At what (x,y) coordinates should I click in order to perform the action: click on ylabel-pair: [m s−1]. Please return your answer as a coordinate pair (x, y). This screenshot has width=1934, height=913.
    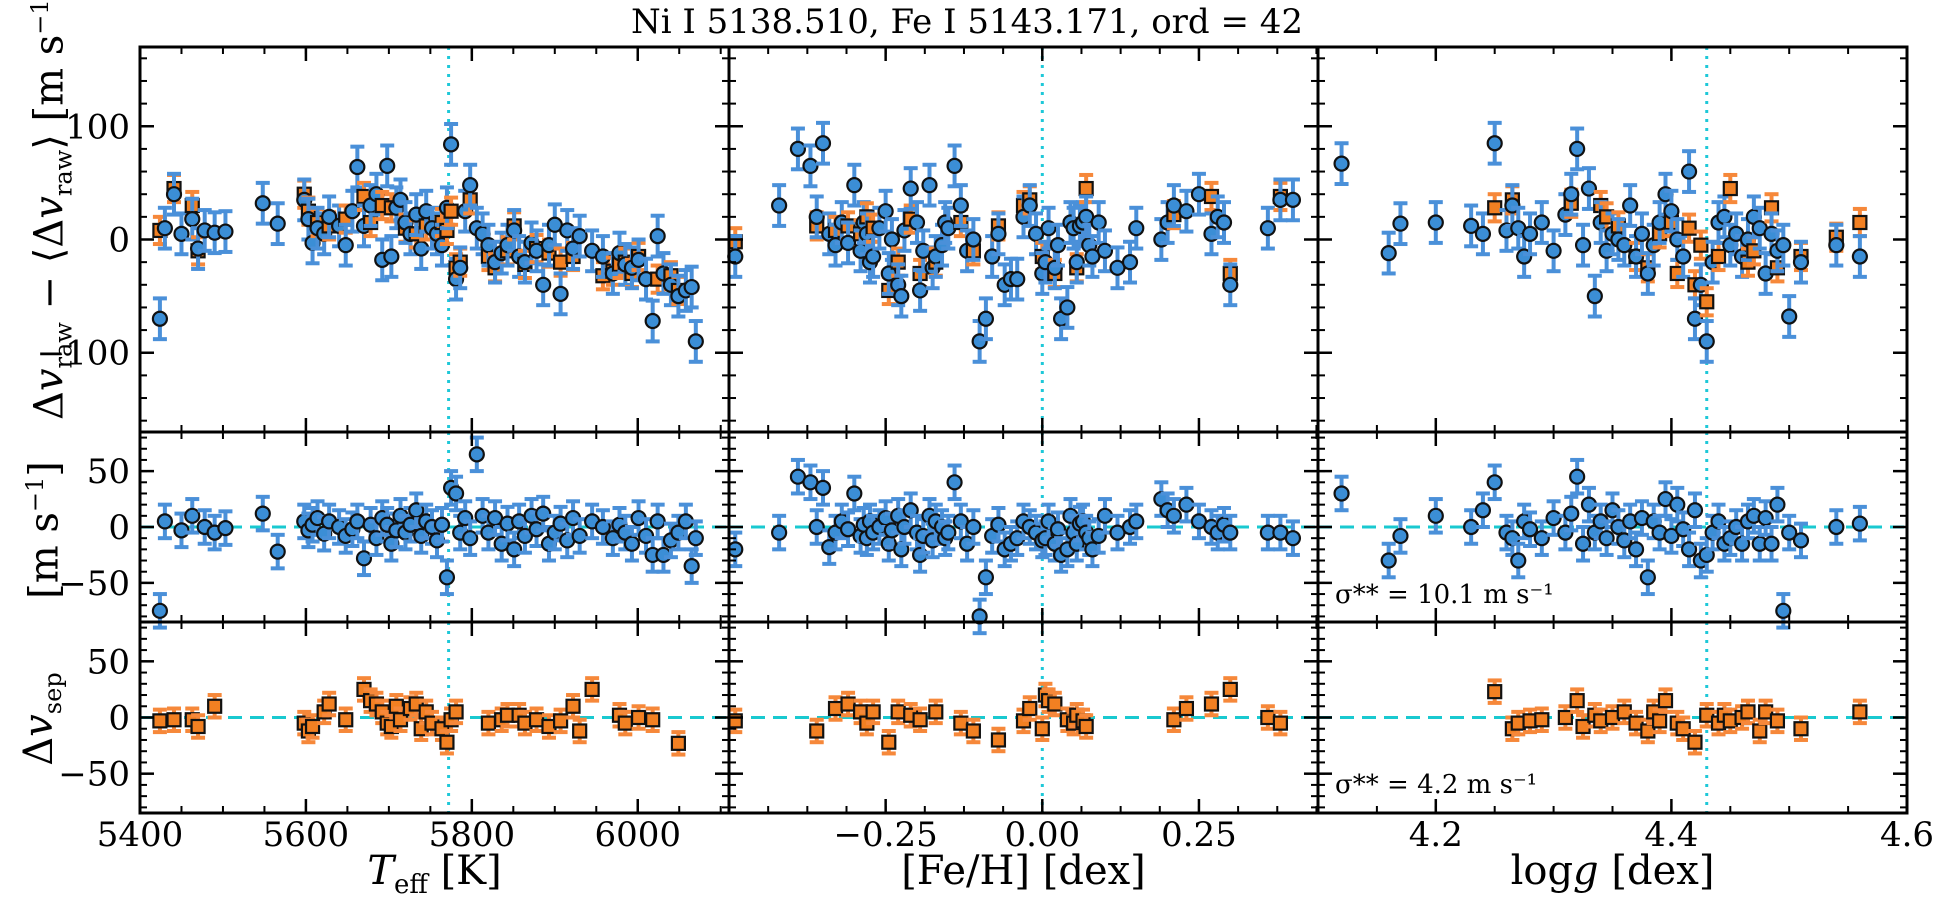
    Looking at the image, I should click on (44, 530).